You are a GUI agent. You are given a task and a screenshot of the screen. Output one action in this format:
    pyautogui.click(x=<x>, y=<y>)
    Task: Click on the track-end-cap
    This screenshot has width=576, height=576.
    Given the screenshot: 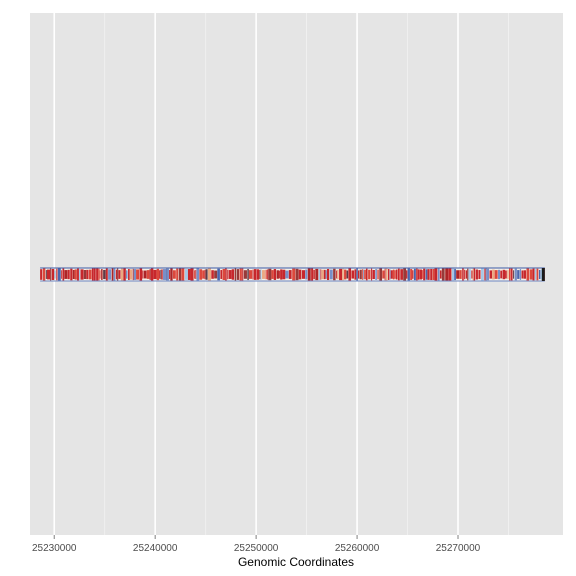 What is the action you would take?
    pyautogui.click(x=543, y=274)
    